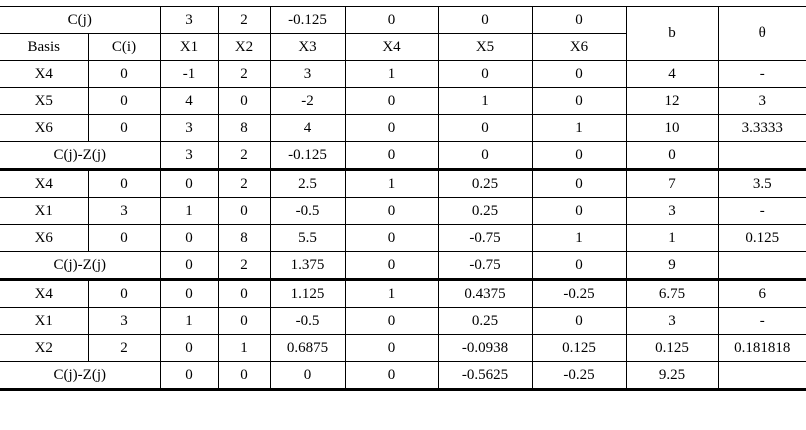  I want to click on table-cell: 7, so click(672, 183).